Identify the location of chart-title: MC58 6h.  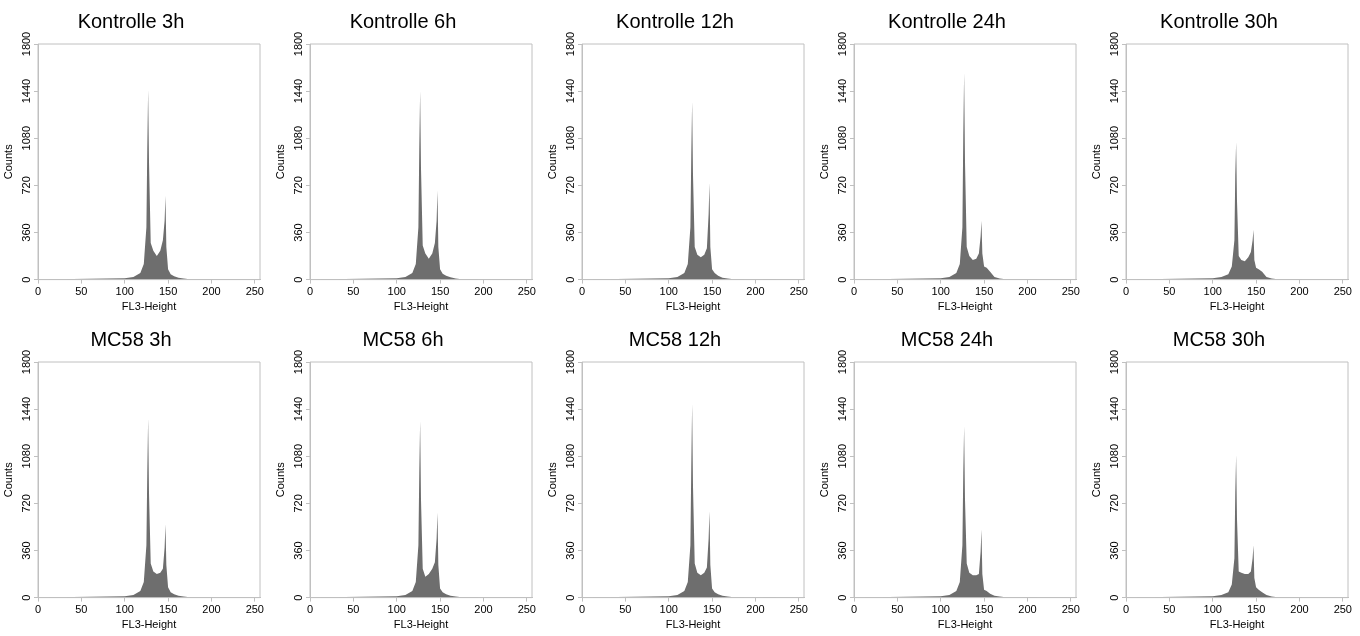
(403, 338).